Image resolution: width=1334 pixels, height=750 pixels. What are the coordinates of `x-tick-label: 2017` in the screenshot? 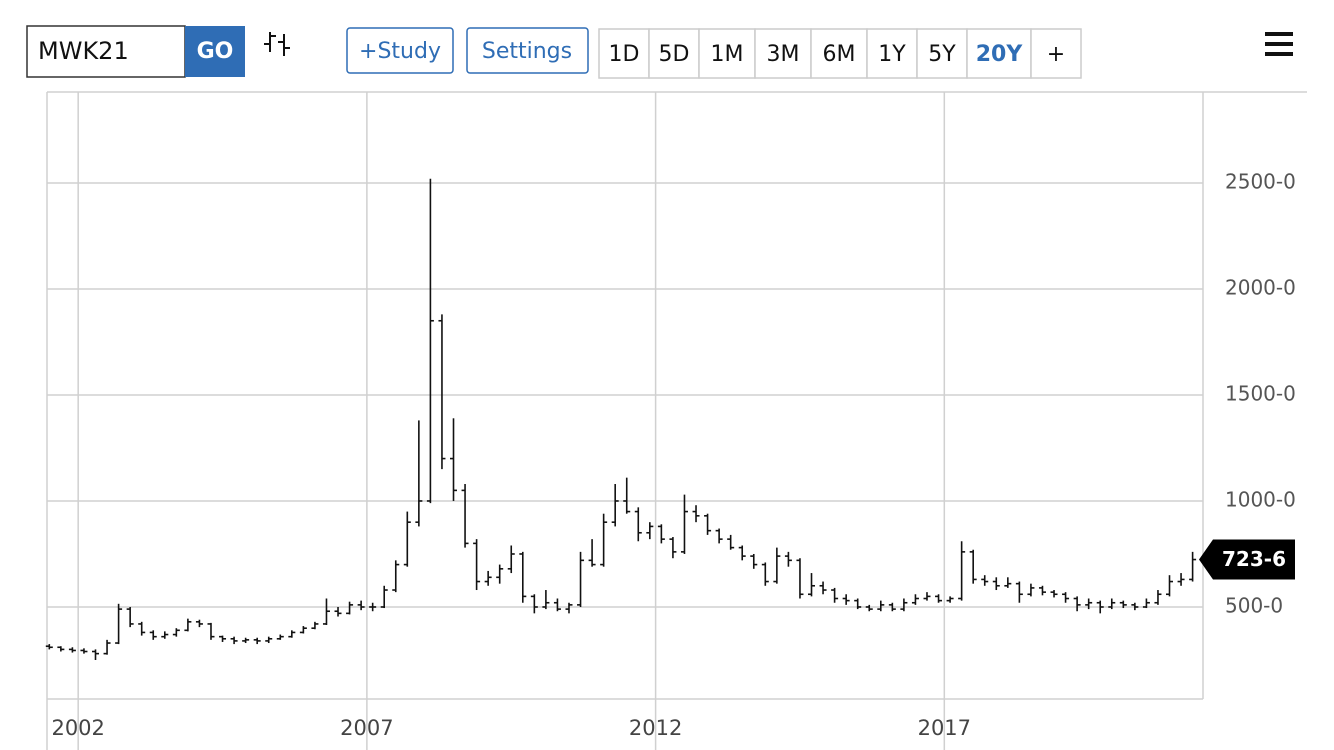 It's located at (944, 728).